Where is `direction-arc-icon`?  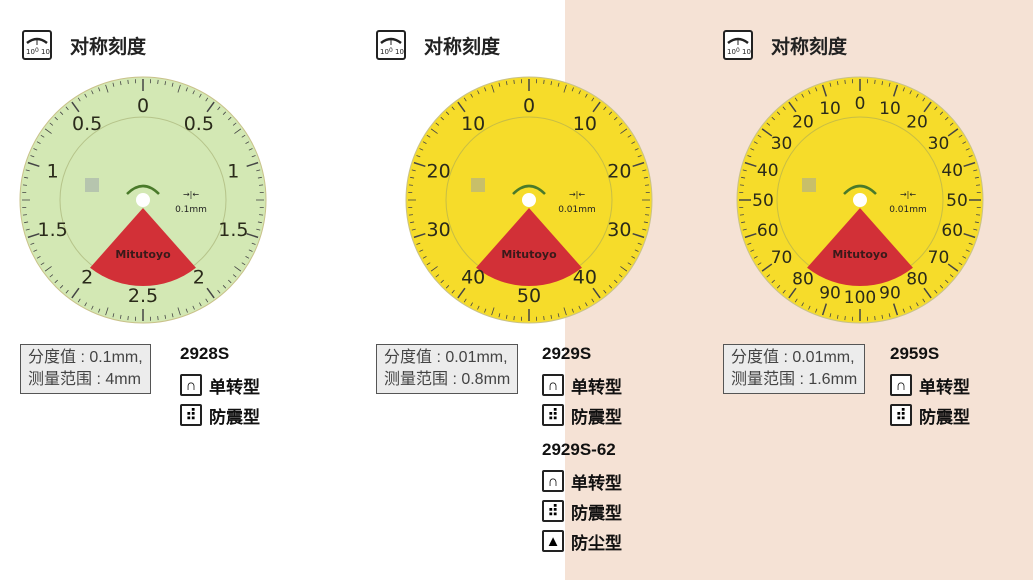
direction-arc-icon is located at coordinates (529, 189).